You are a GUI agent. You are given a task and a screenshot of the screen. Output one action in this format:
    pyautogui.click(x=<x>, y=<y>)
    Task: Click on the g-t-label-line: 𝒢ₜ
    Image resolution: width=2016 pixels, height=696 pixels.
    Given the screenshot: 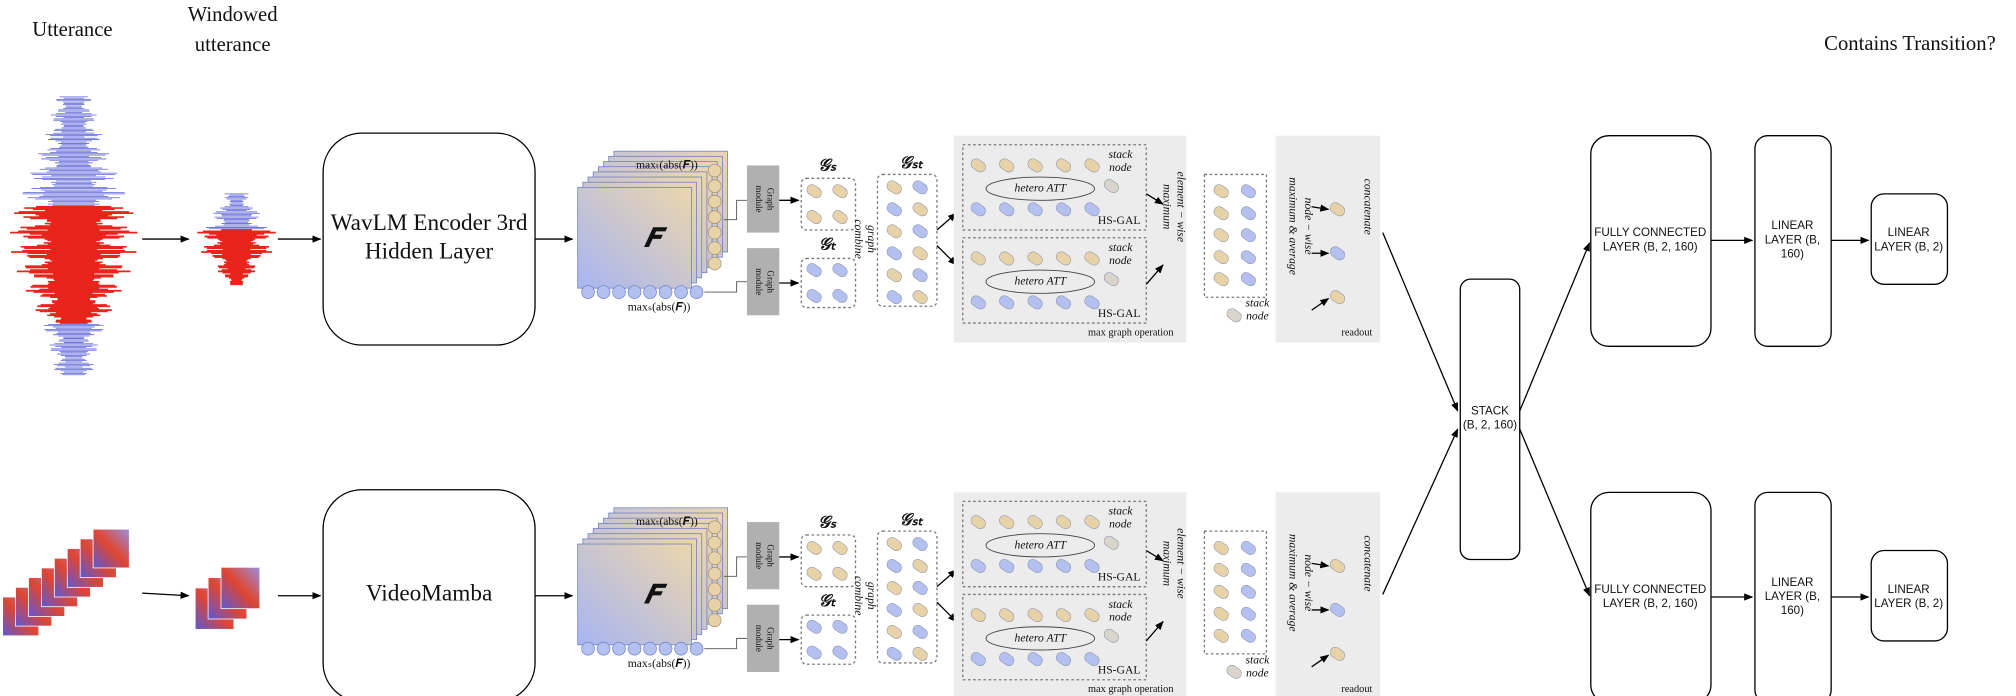 What is the action you would take?
    pyautogui.click(x=828, y=600)
    